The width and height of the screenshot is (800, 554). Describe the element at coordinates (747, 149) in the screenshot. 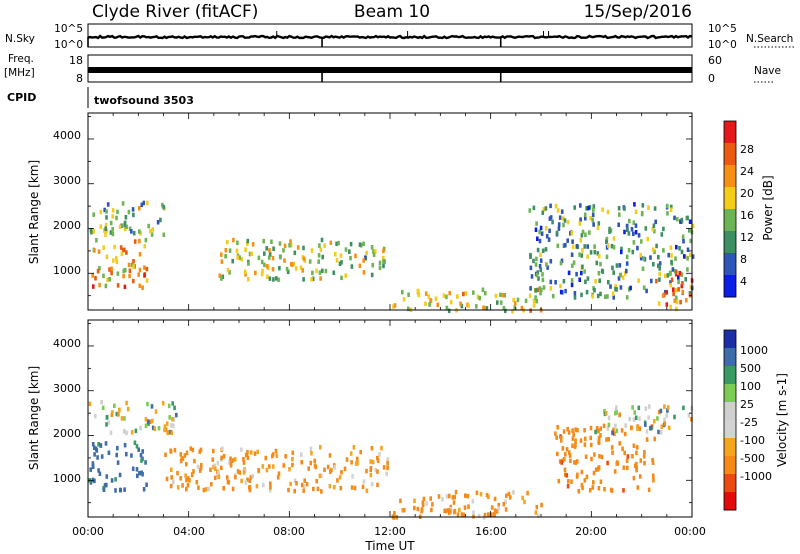

I see `power-cbar-tick-28: 28` at that location.